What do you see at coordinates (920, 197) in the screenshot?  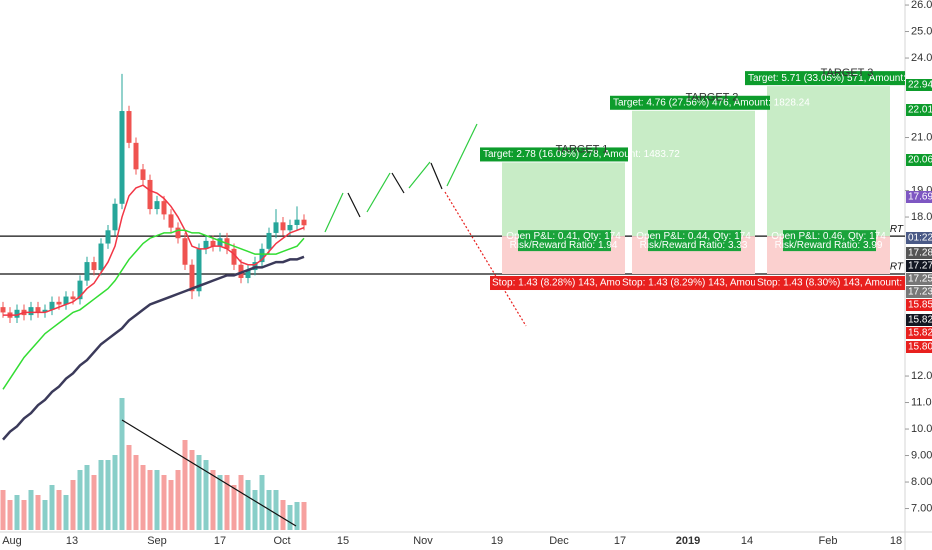 I see `price-label: 17.69` at bounding box center [920, 197].